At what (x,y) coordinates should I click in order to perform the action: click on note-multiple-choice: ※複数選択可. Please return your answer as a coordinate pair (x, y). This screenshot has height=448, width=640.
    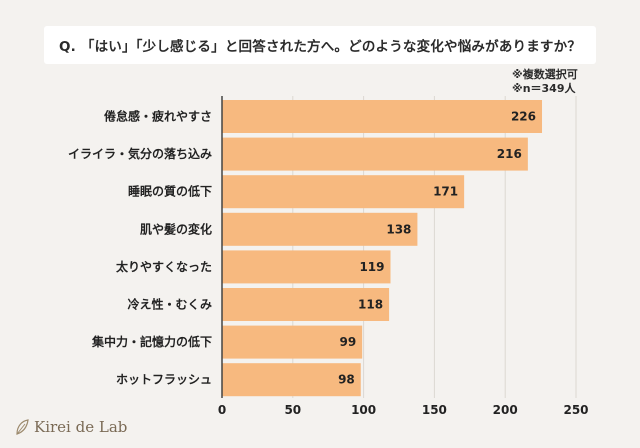
    Looking at the image, I should click on (545, 74).